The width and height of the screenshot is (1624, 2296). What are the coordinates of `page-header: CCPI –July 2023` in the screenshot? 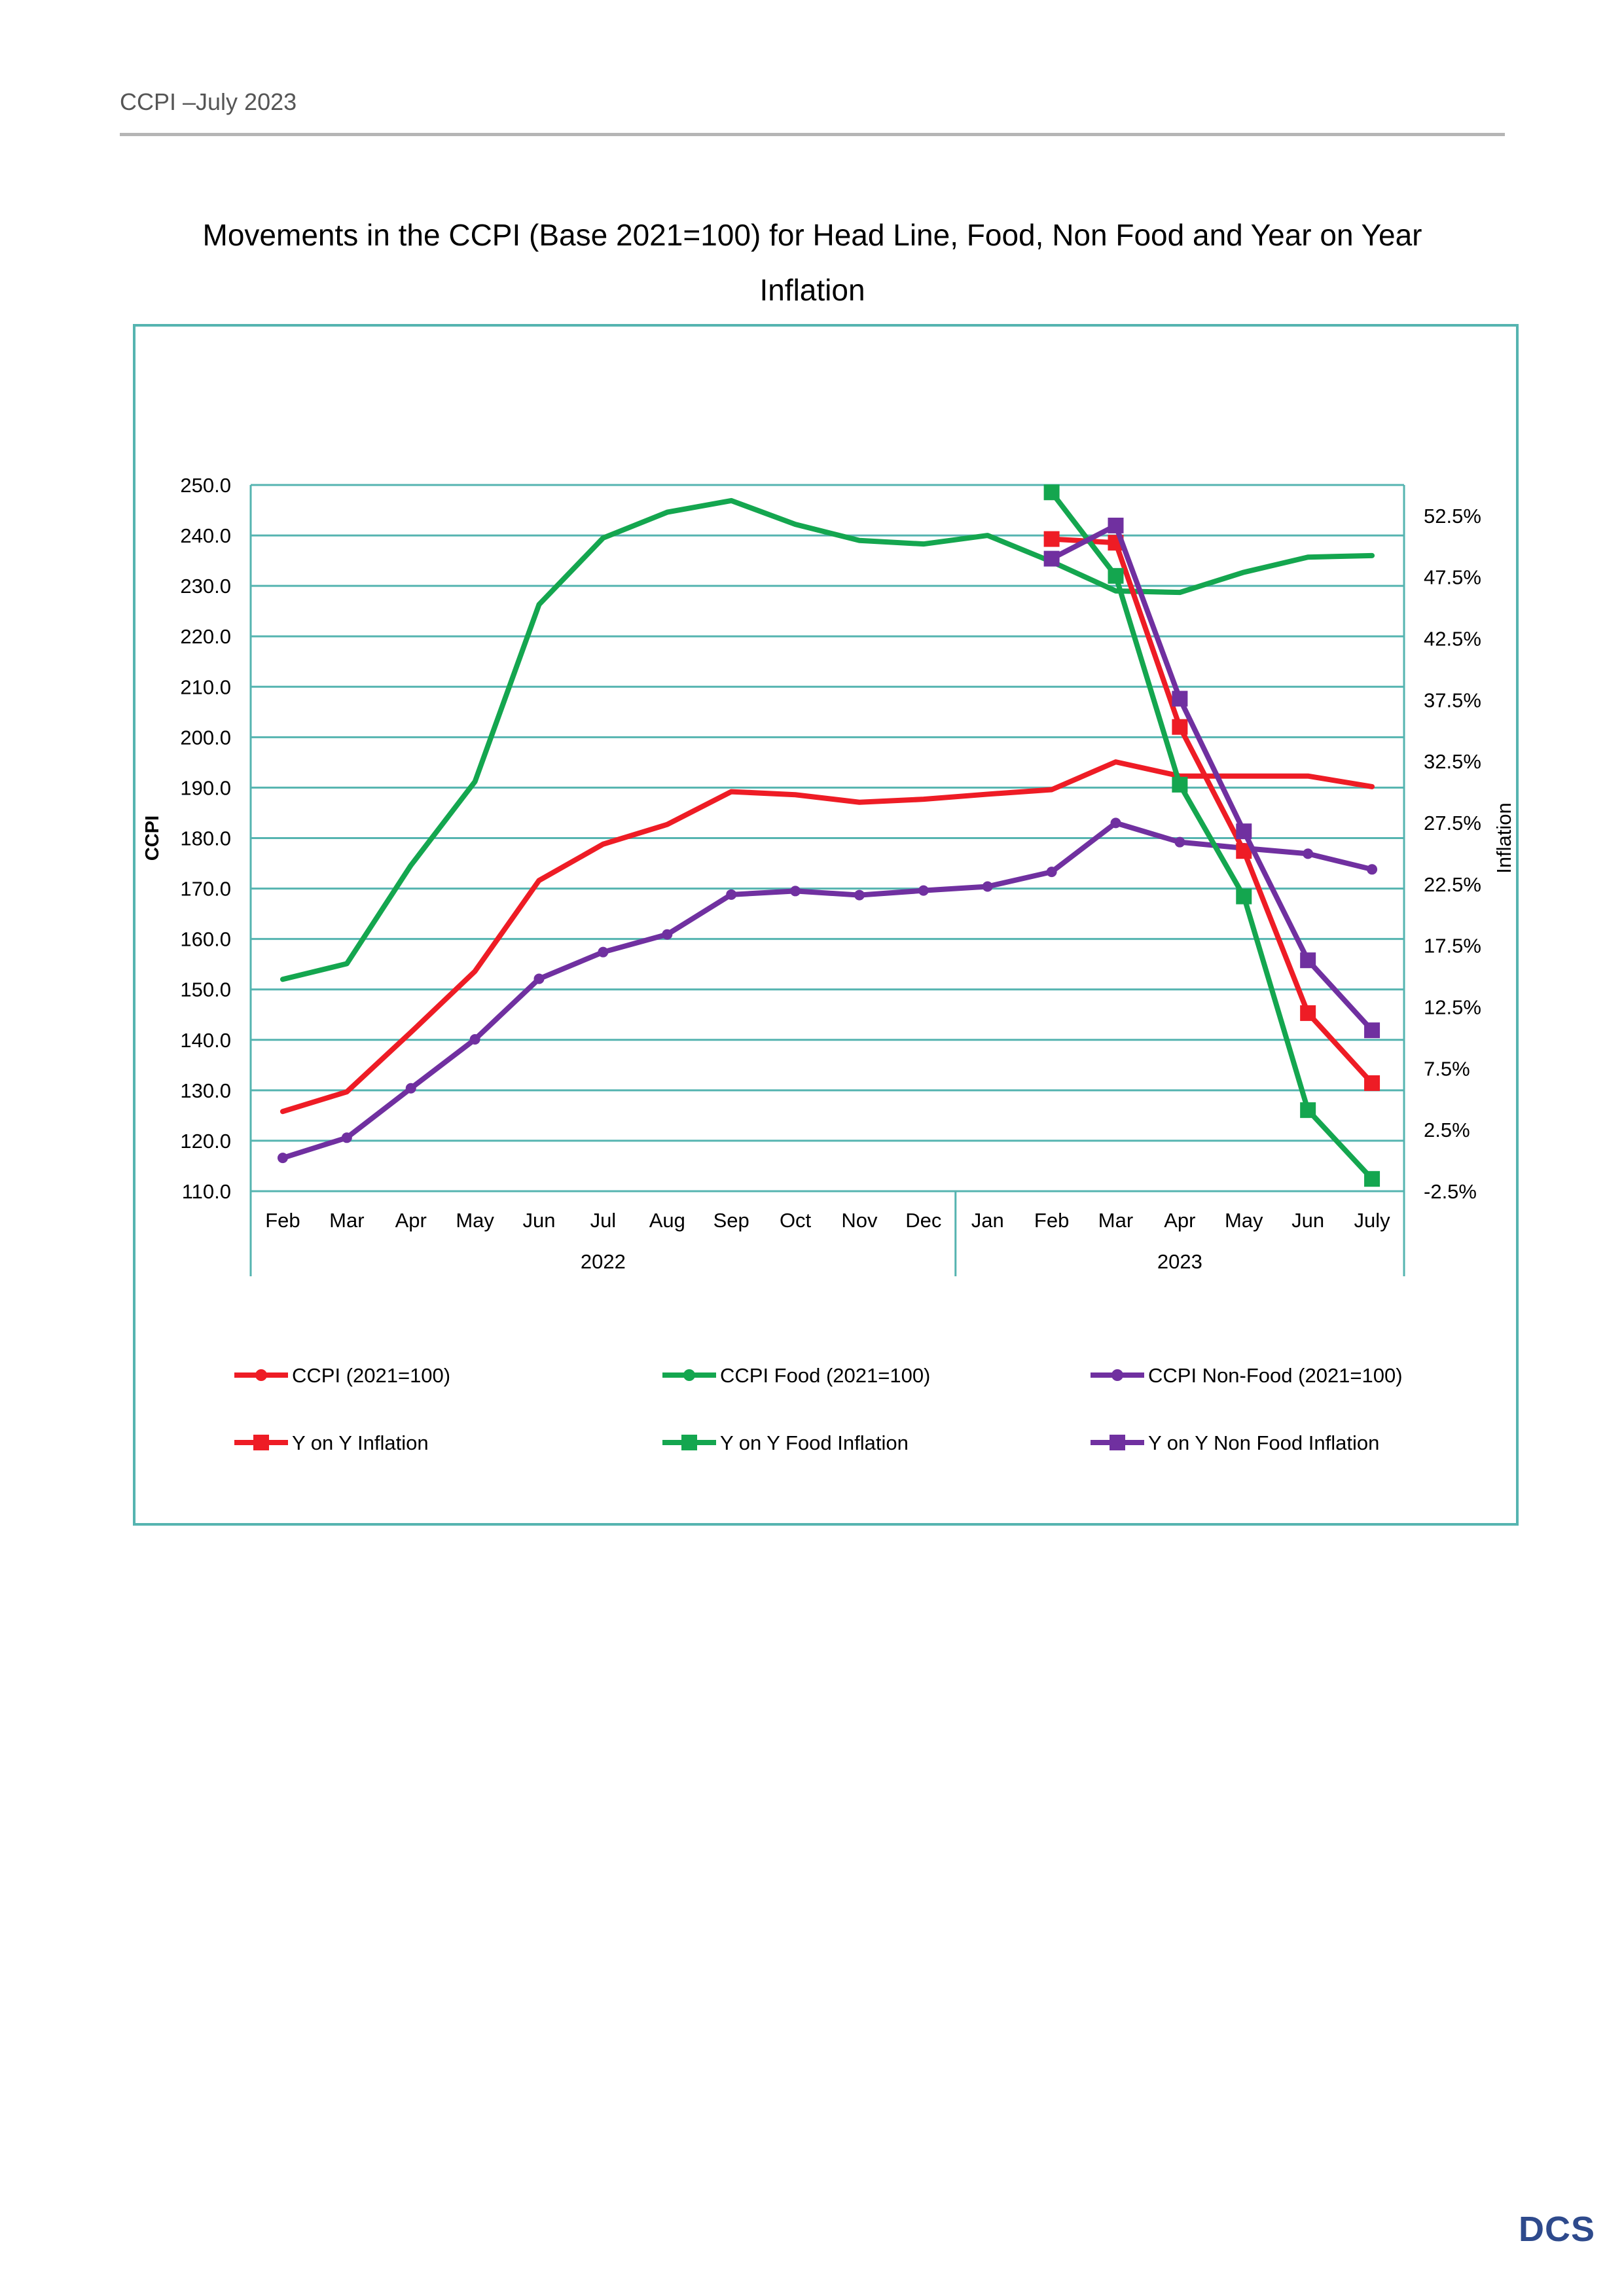 It's located at (208, 102).